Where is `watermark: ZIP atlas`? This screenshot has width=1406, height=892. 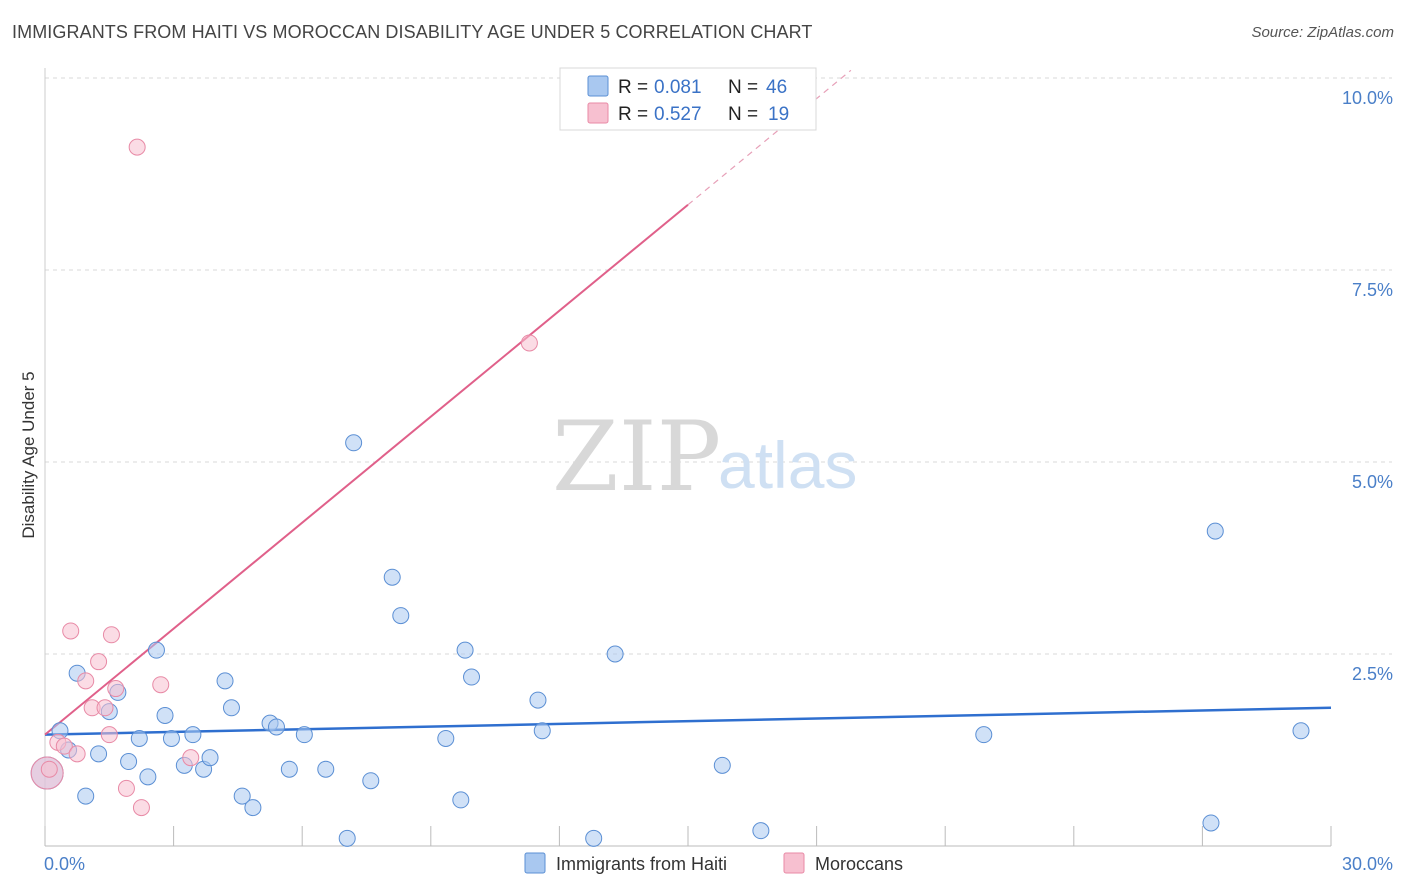
watermark: ZIP atlas is located at coordinates (704, 457).